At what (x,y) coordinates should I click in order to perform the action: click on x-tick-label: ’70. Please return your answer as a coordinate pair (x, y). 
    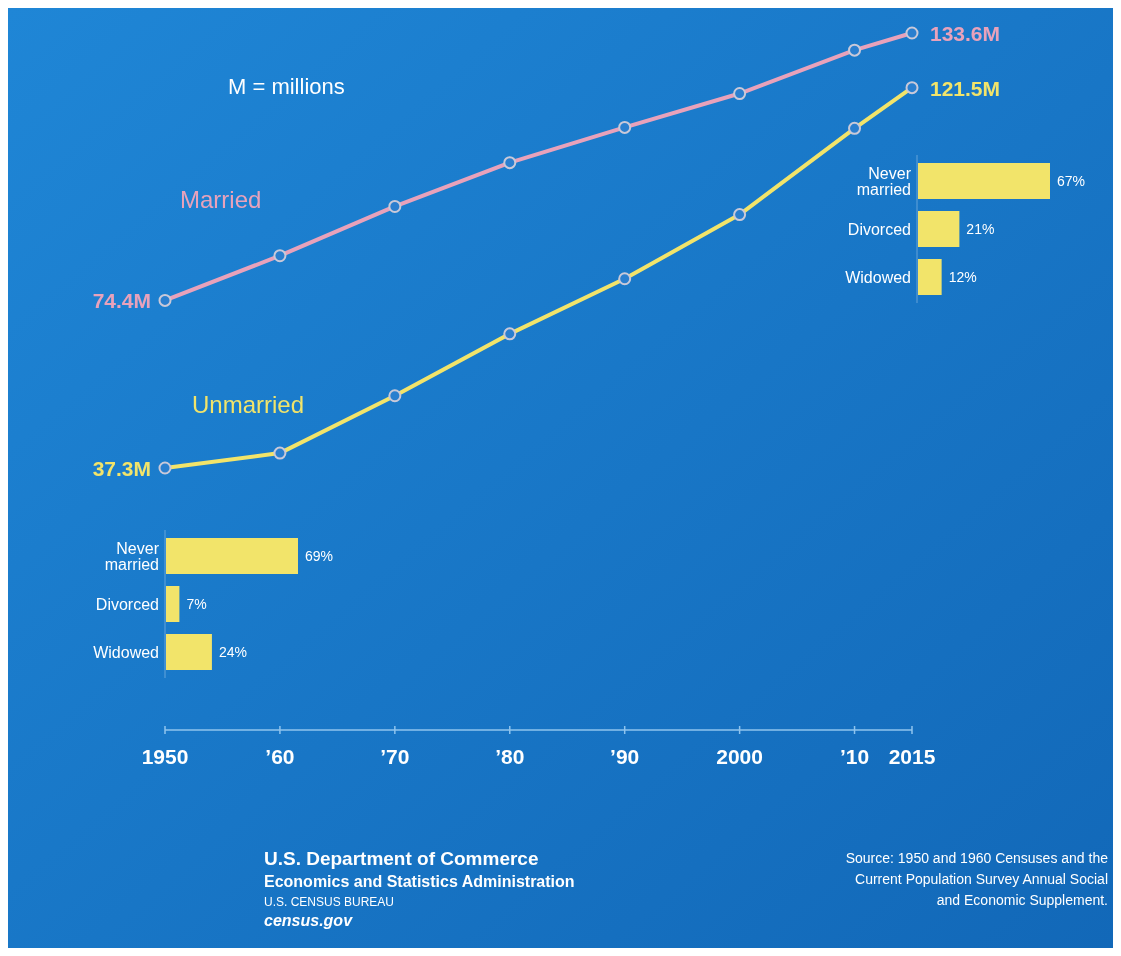
    Looking at the image, I should click on (395, 756).